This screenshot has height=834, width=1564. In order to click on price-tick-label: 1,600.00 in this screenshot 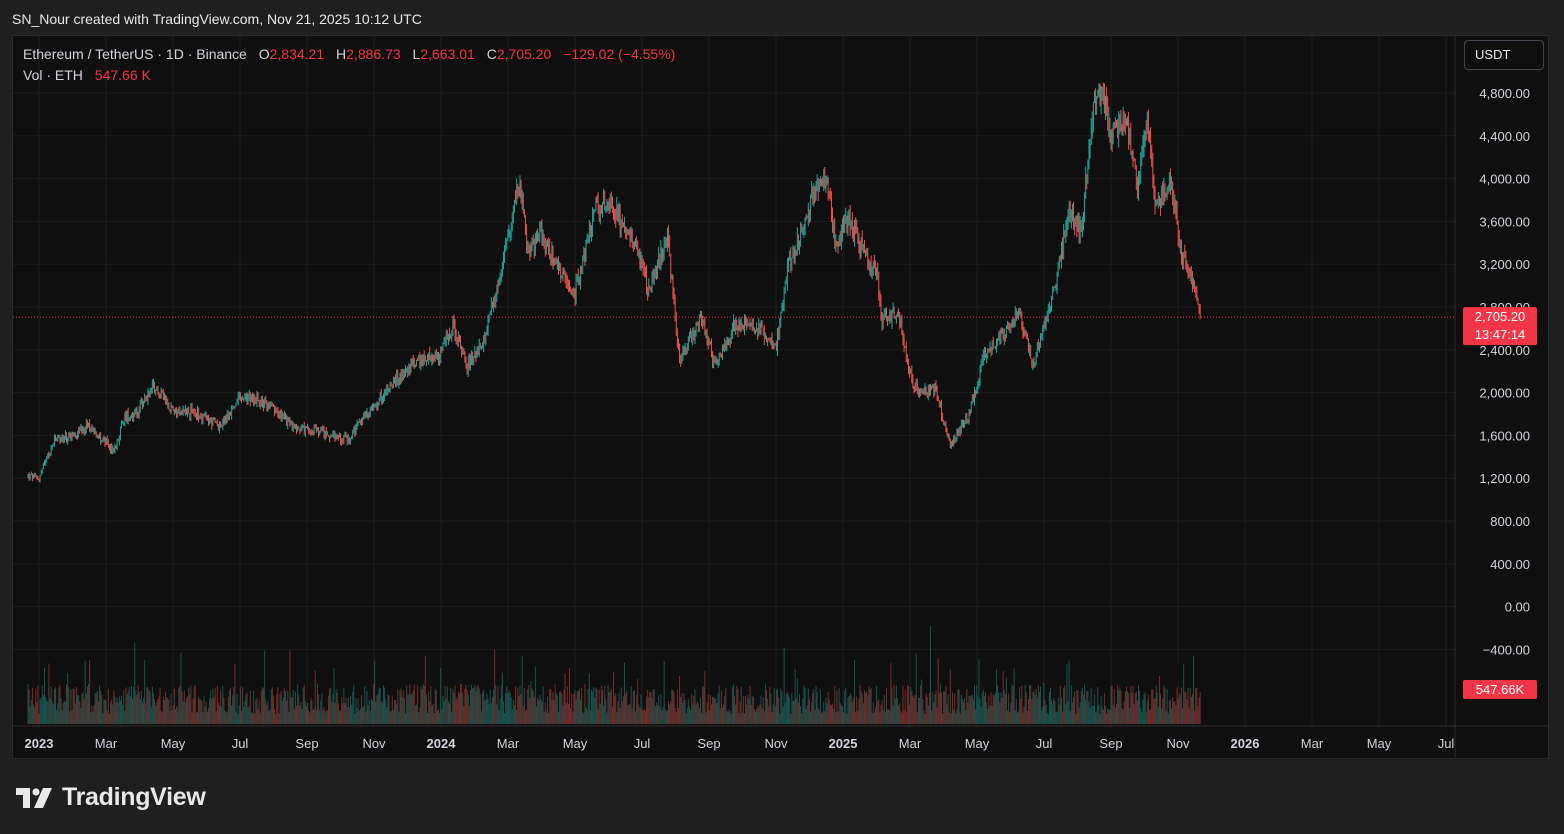, I will do `click(1504, 435)`.